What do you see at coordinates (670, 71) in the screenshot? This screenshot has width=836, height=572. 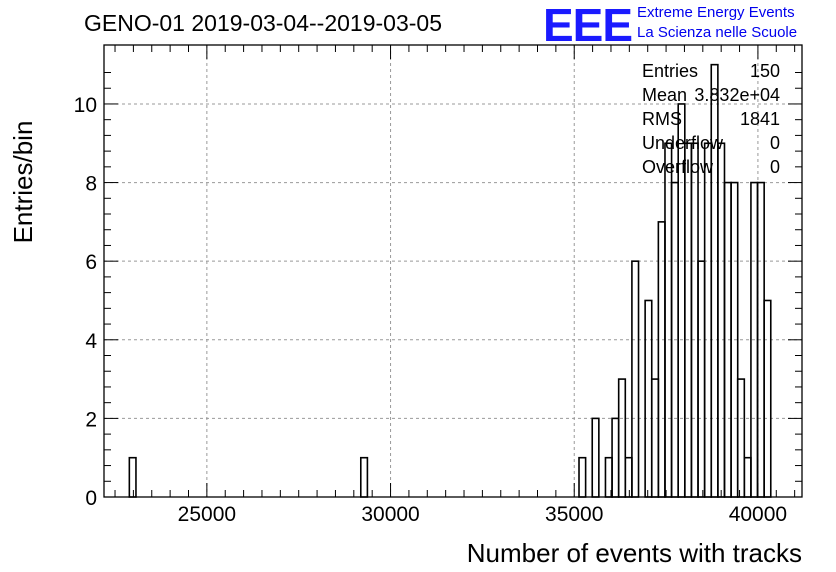 I see `stats-key: Entries` at bounding box center [670, 71].